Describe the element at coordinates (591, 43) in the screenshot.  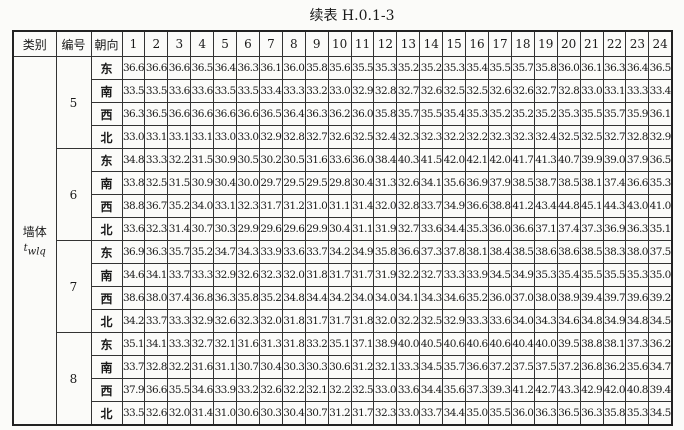
I see `header-hour: 21` at that location.